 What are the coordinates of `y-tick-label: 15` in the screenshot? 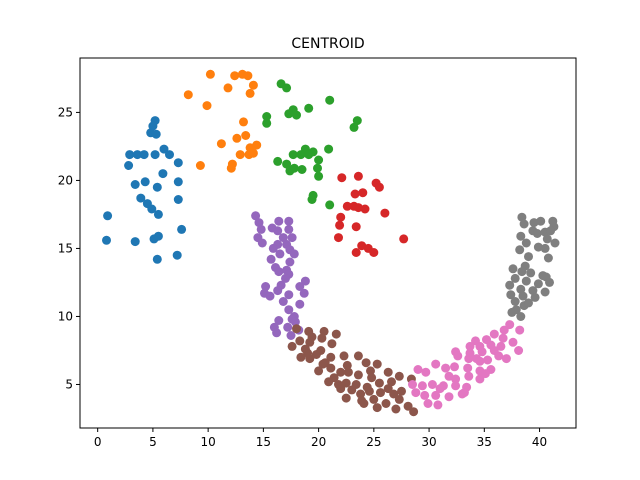 It's located at (65, 248).